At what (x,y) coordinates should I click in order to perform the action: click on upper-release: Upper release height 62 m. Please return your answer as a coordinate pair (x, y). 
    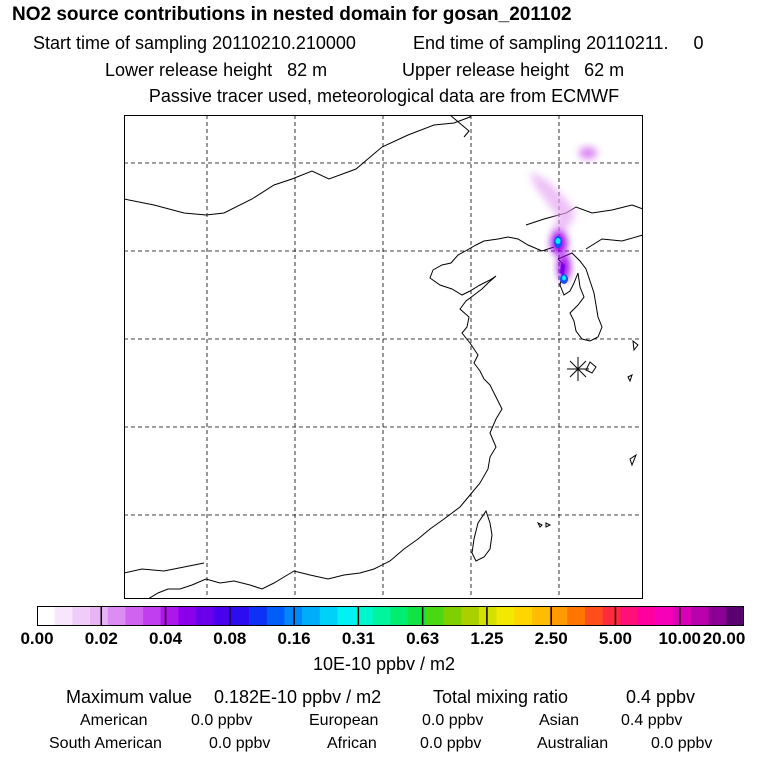
    Looking at the image, I should click on (513, 70).